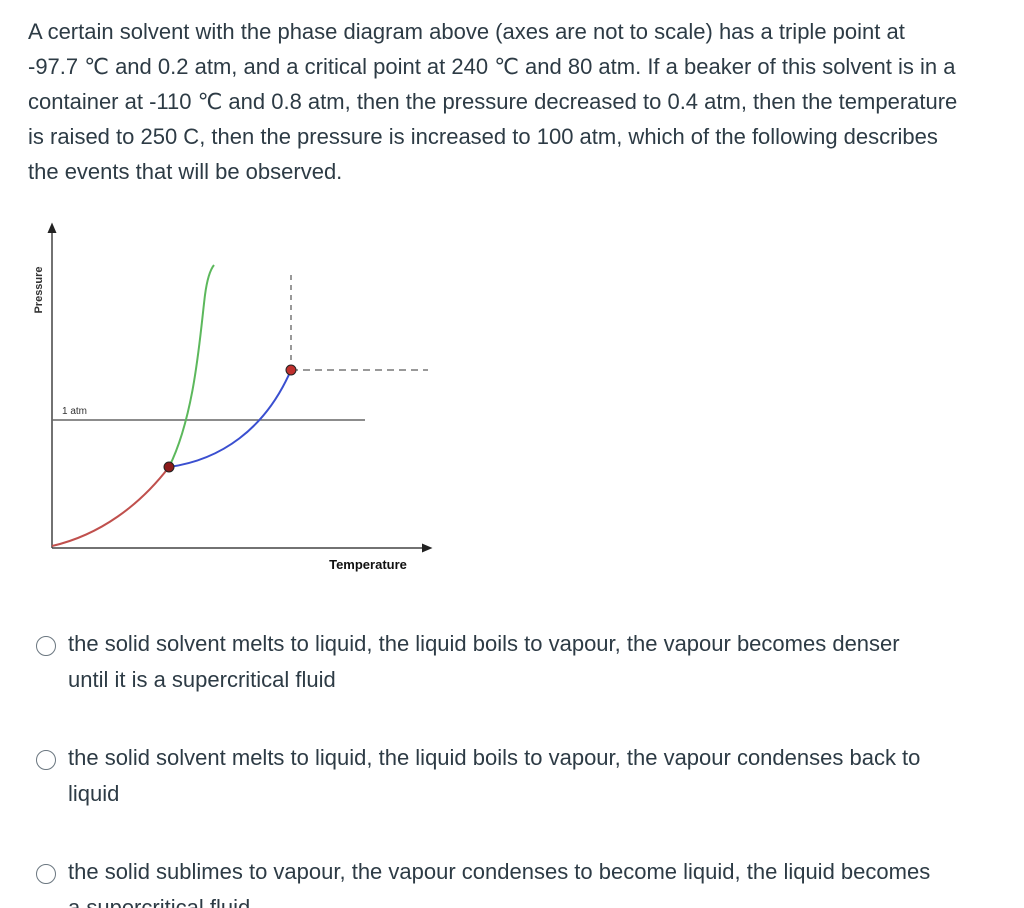 The width and height of the screenshot is (1024, 908). What do you see at coordinates (291, 370) in the screenshot?
I see `critical-point` at bounding box center [291, 370].